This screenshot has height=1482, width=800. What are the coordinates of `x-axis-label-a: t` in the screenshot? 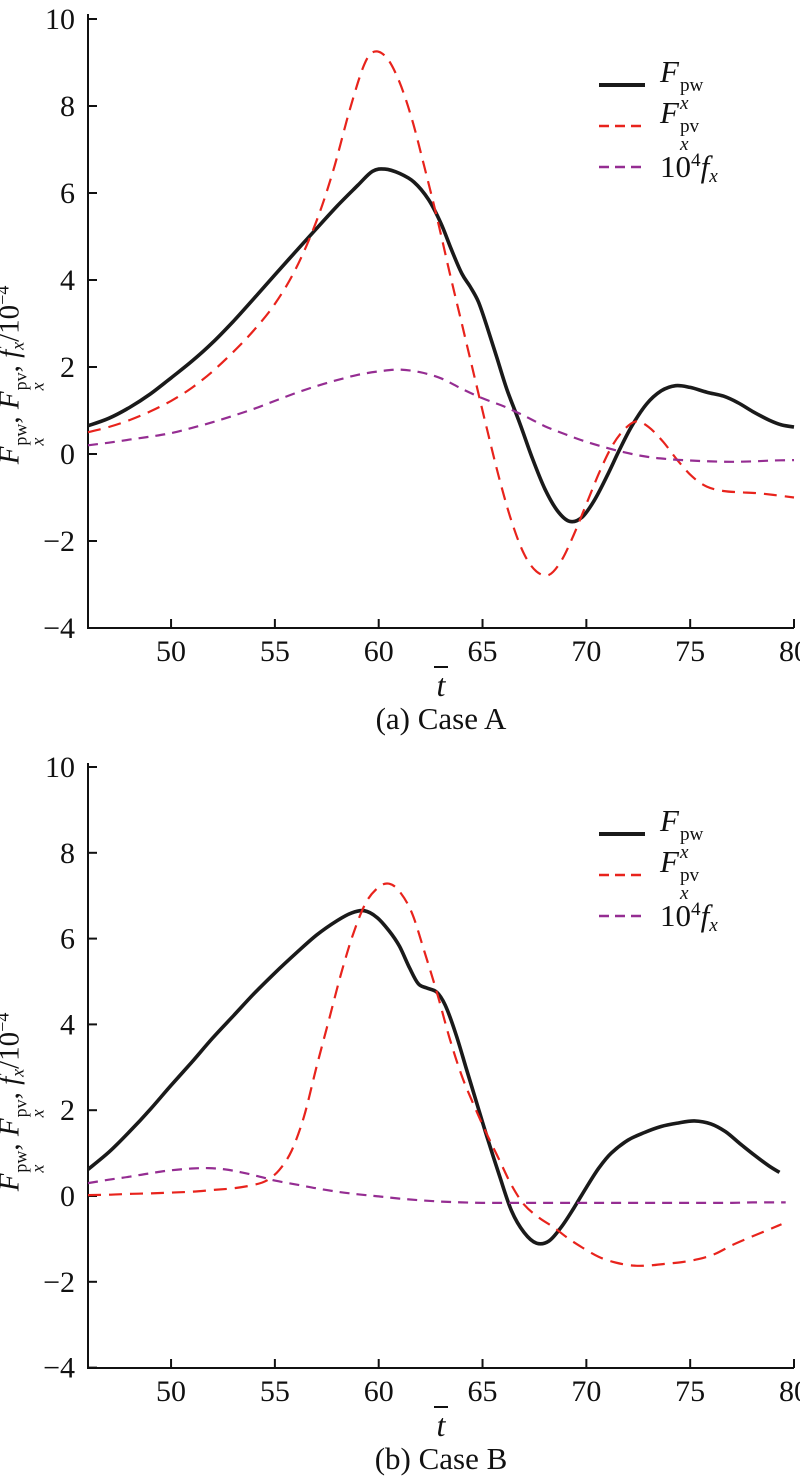 It's located at (420, 683).